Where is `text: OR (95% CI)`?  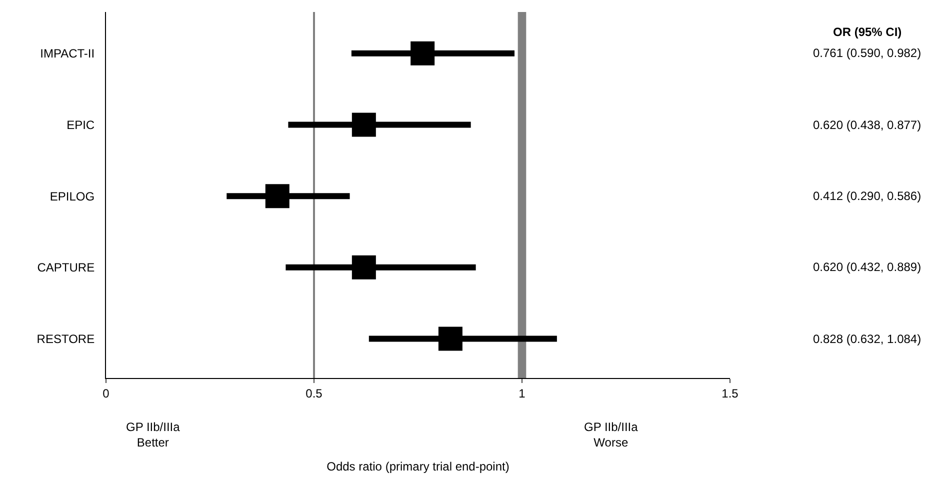 text: OR (95% CI) is located at coordinates (867, 32).